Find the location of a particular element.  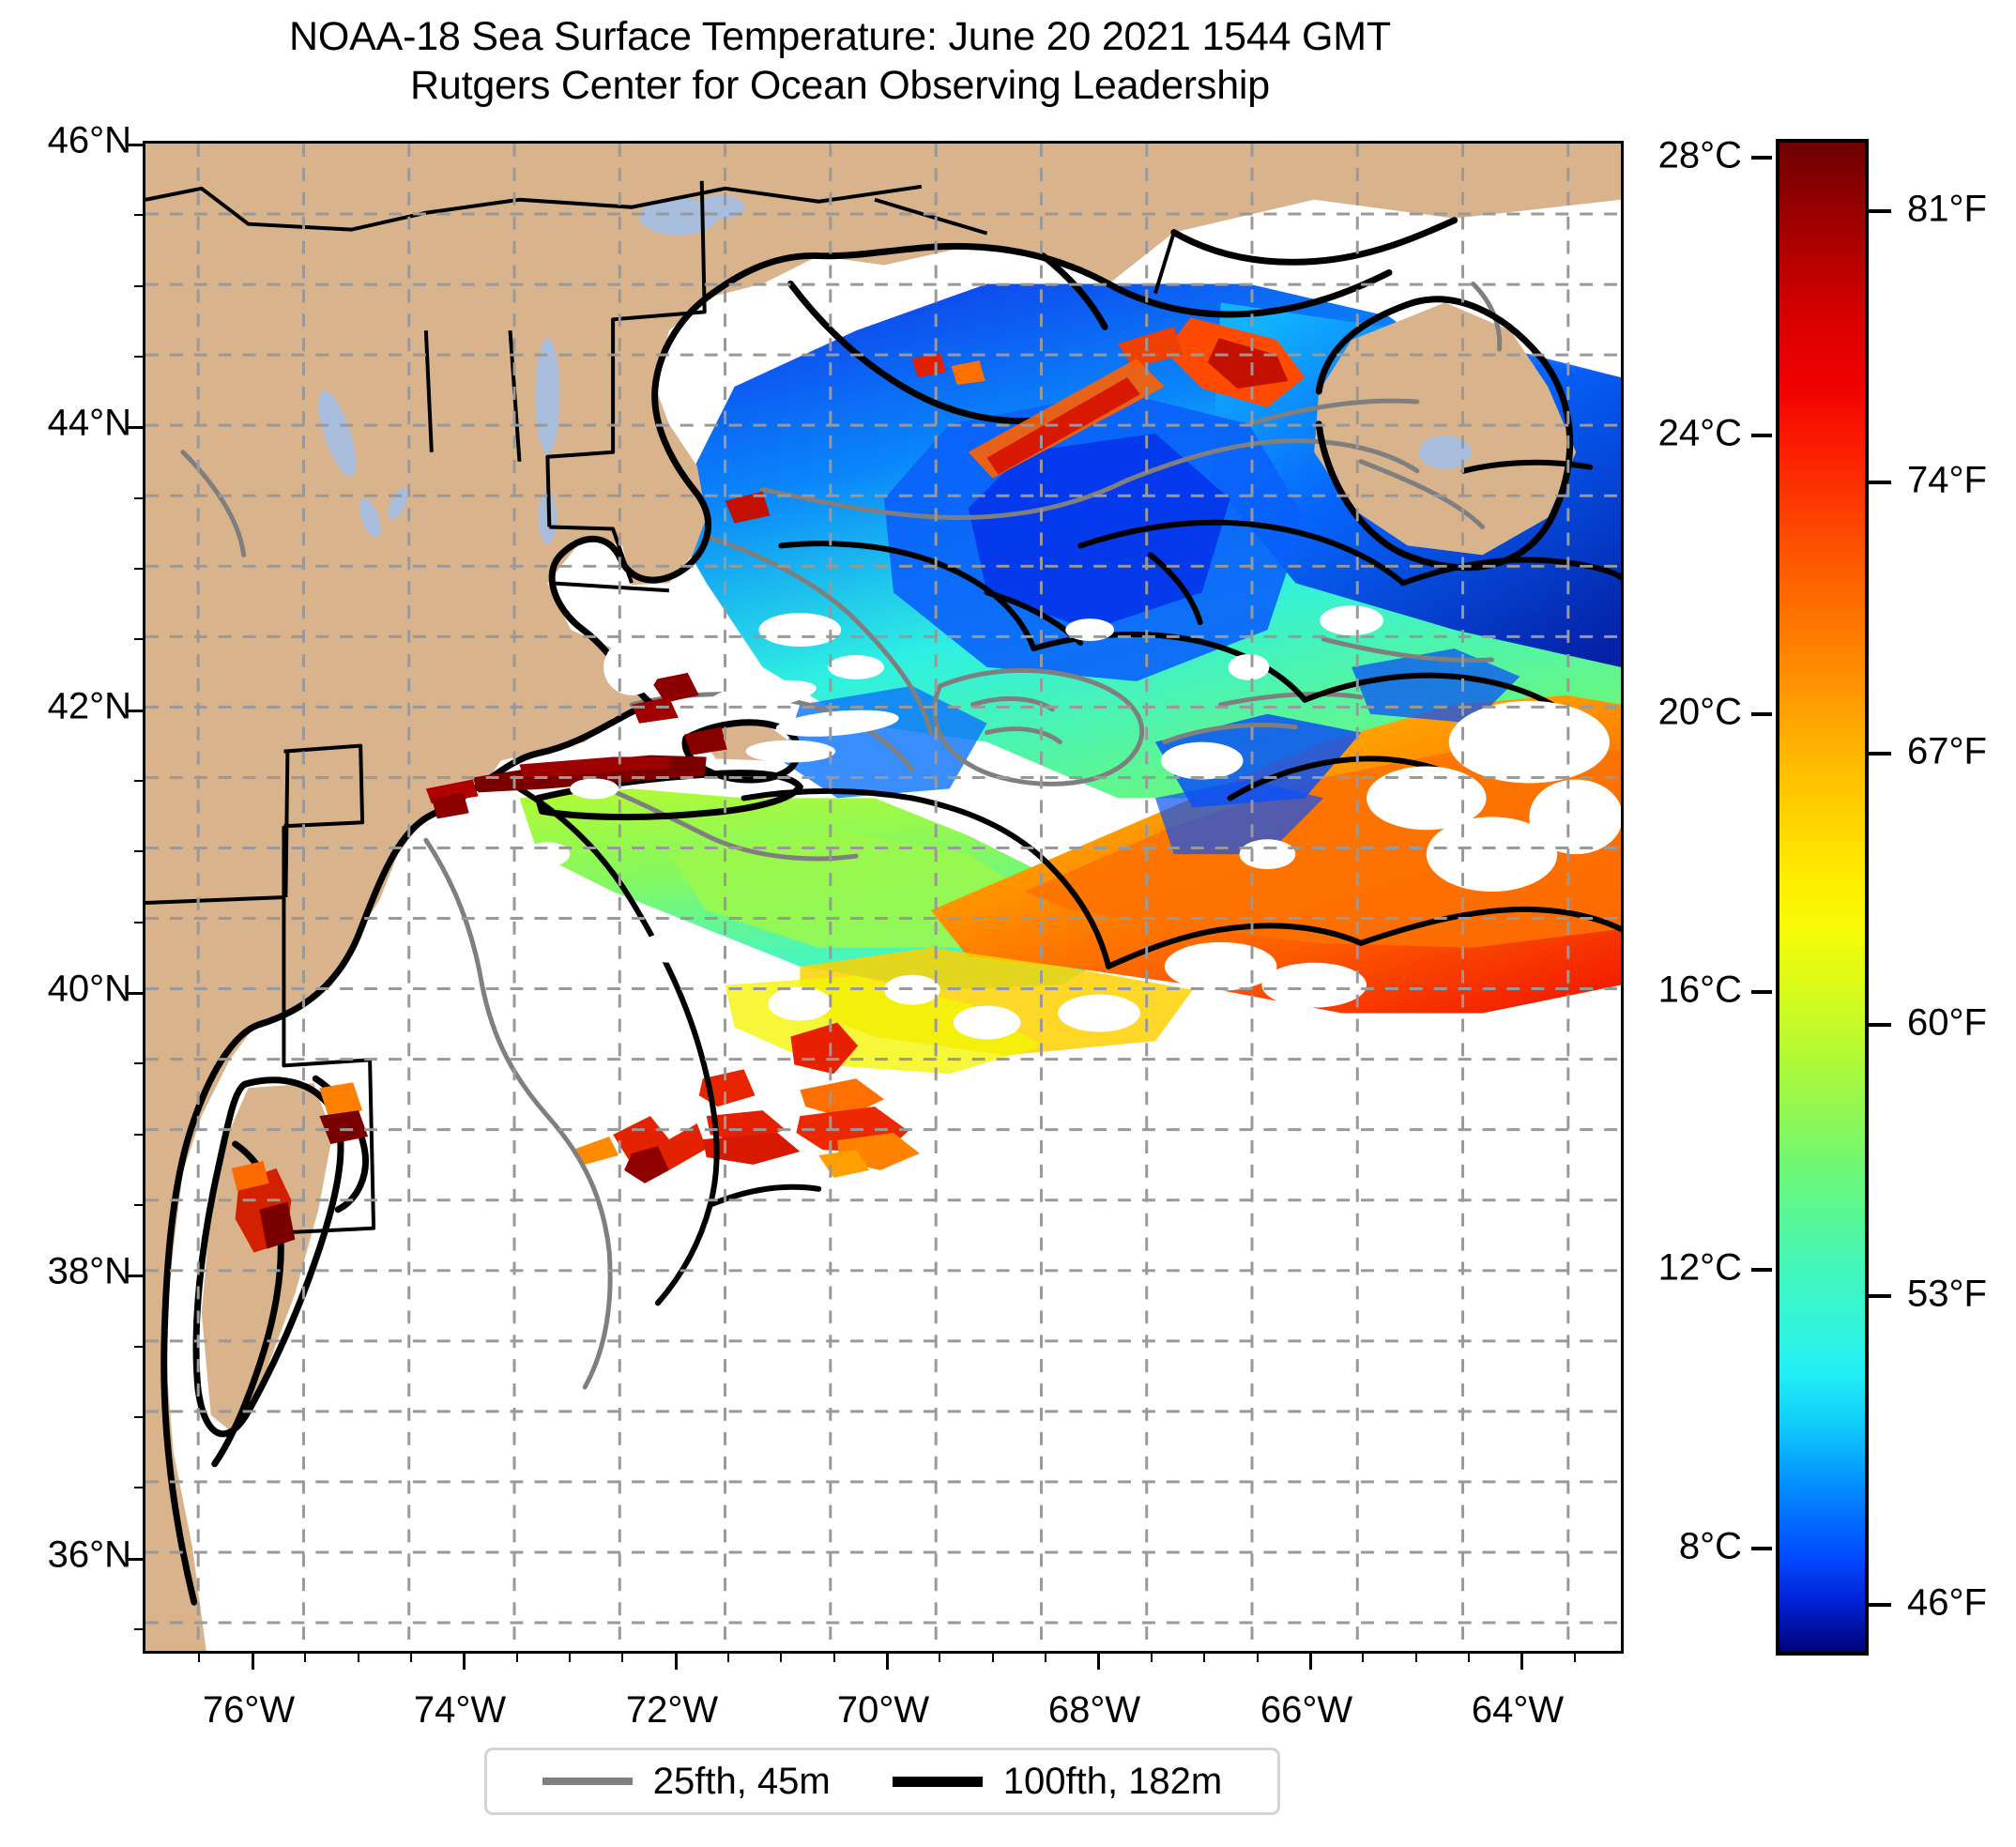

colorbar-label-16C: 16°C is located at coordinates (1699, 990).